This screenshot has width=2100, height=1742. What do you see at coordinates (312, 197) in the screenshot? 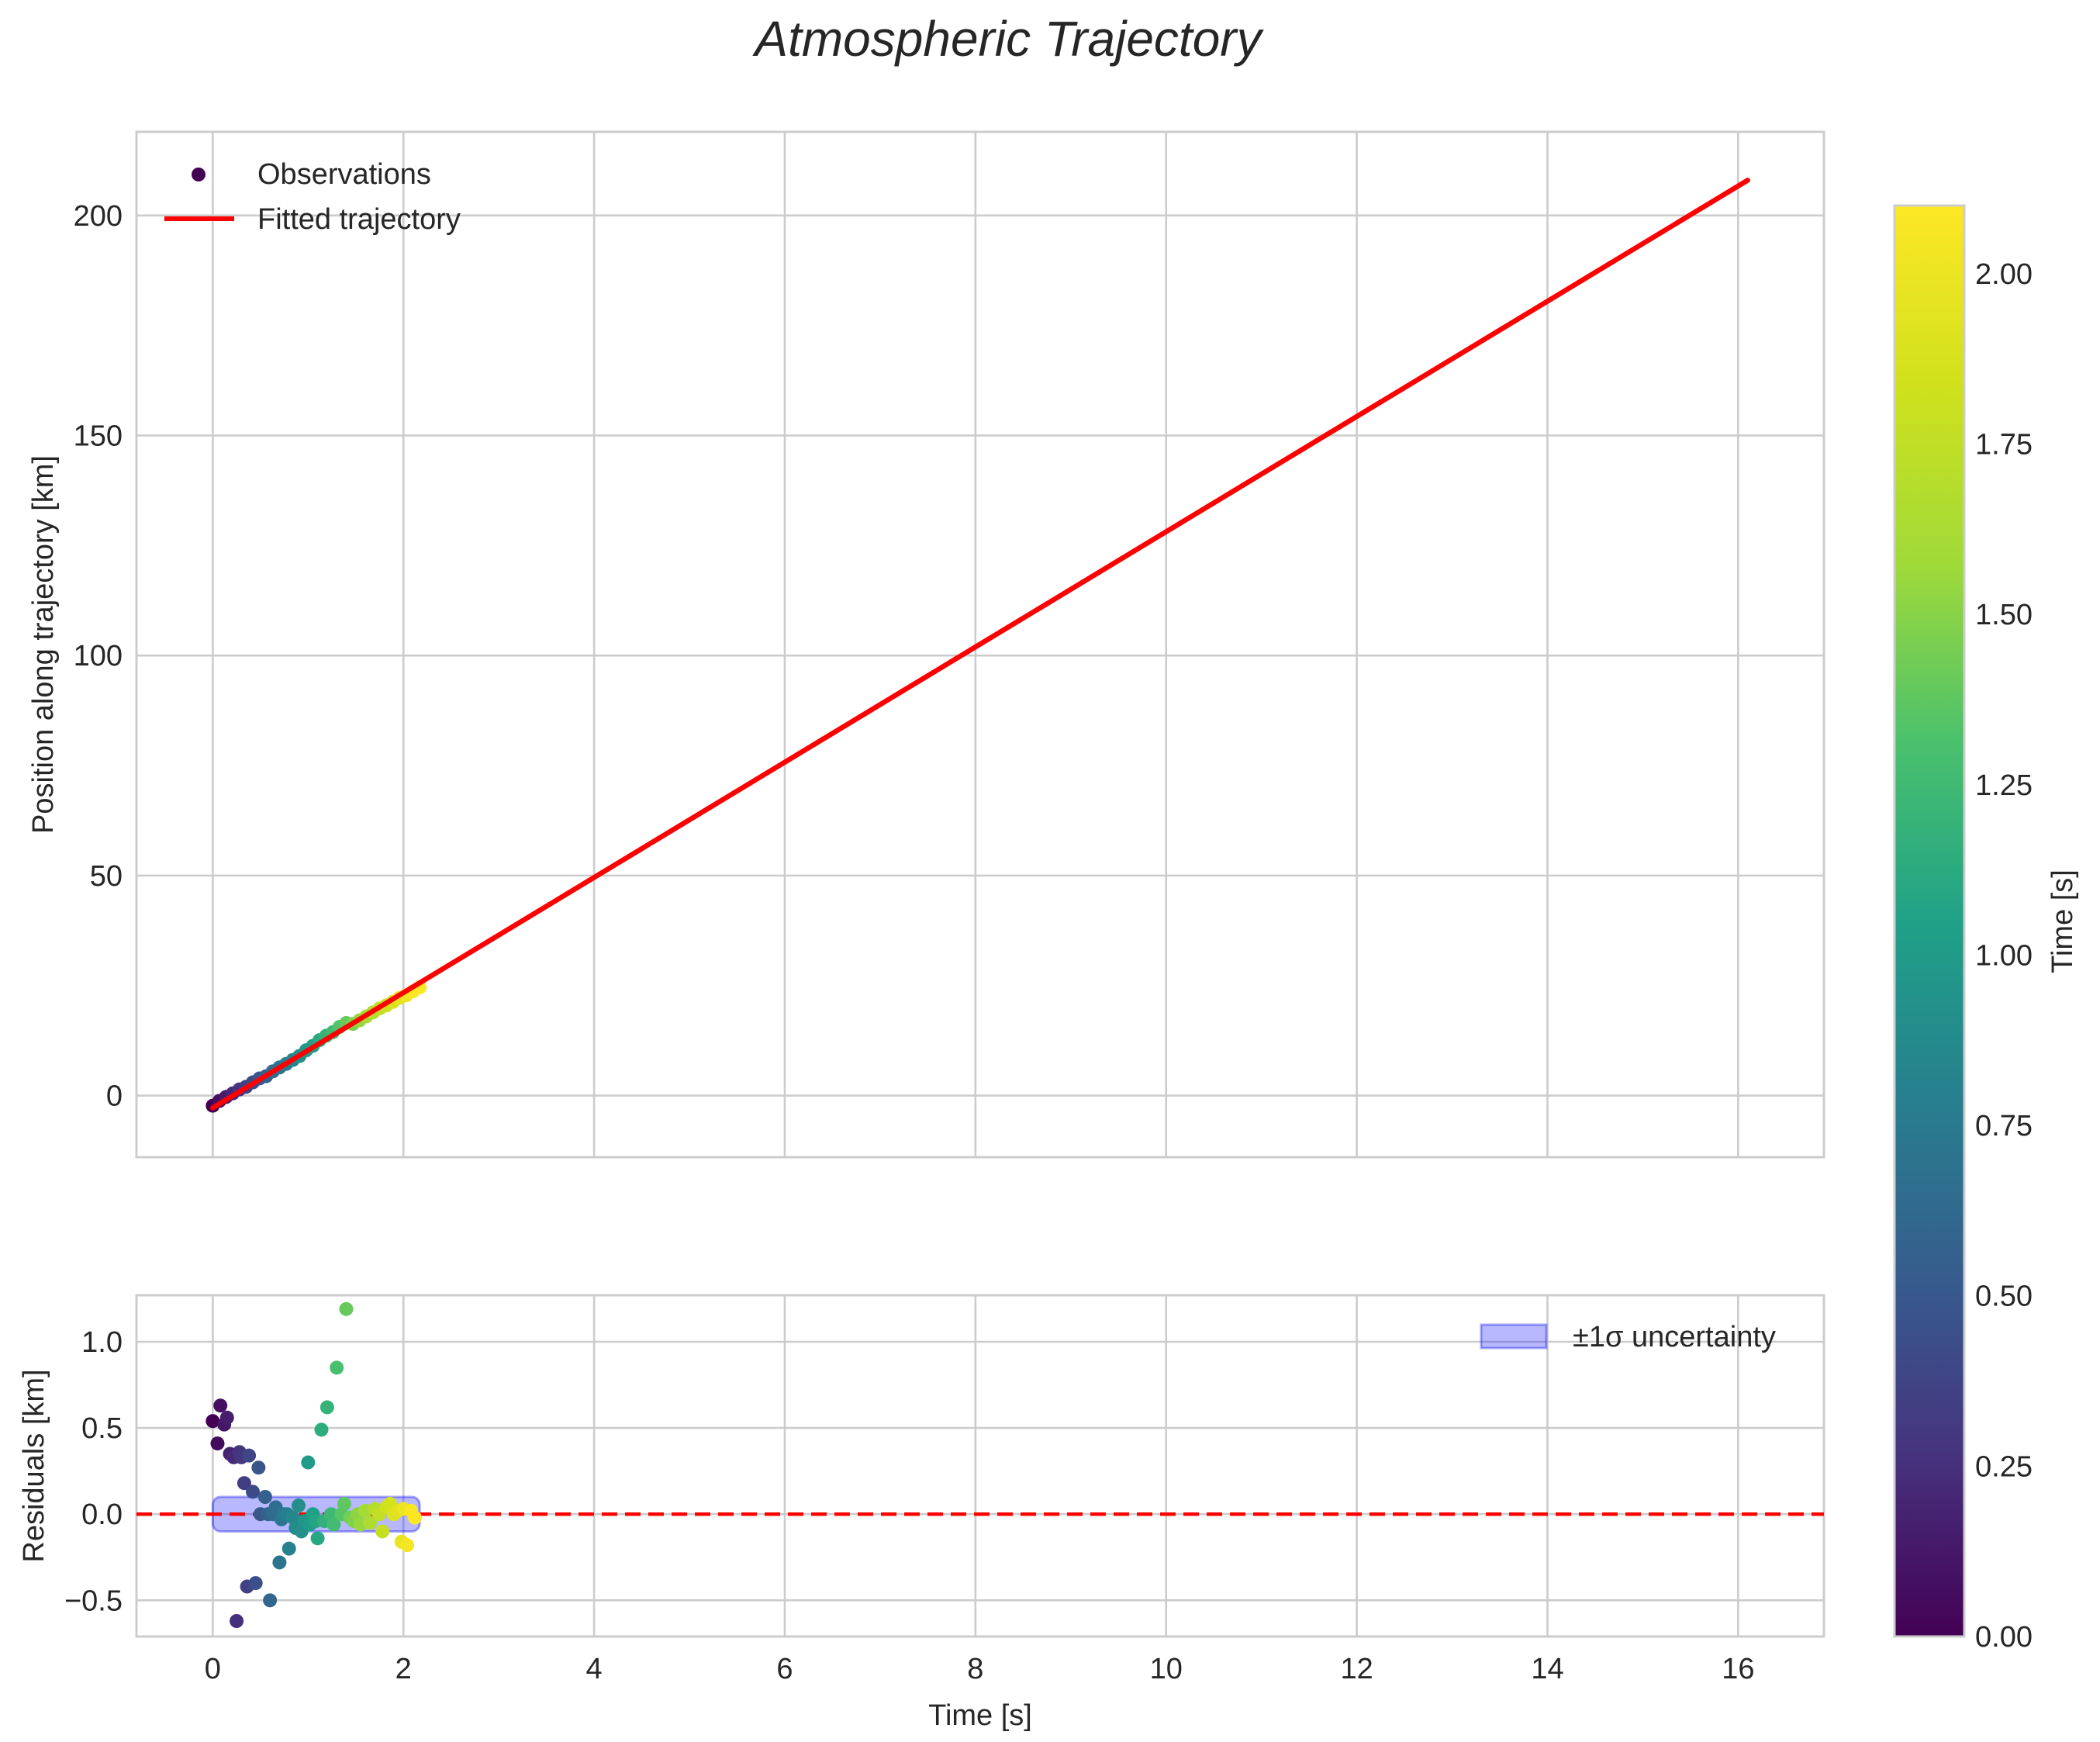
I see `top-legend: Observations Fitted trajectory` at bounding box center [312, 197].